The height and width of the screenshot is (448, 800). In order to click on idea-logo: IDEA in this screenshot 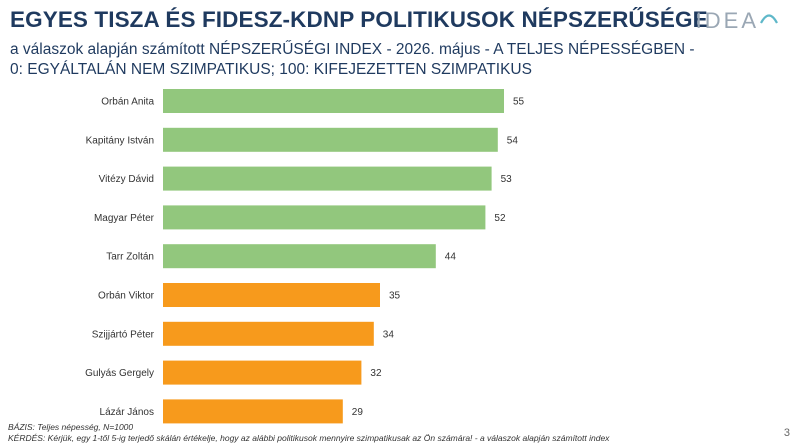, I will do `click(737, 23)`.